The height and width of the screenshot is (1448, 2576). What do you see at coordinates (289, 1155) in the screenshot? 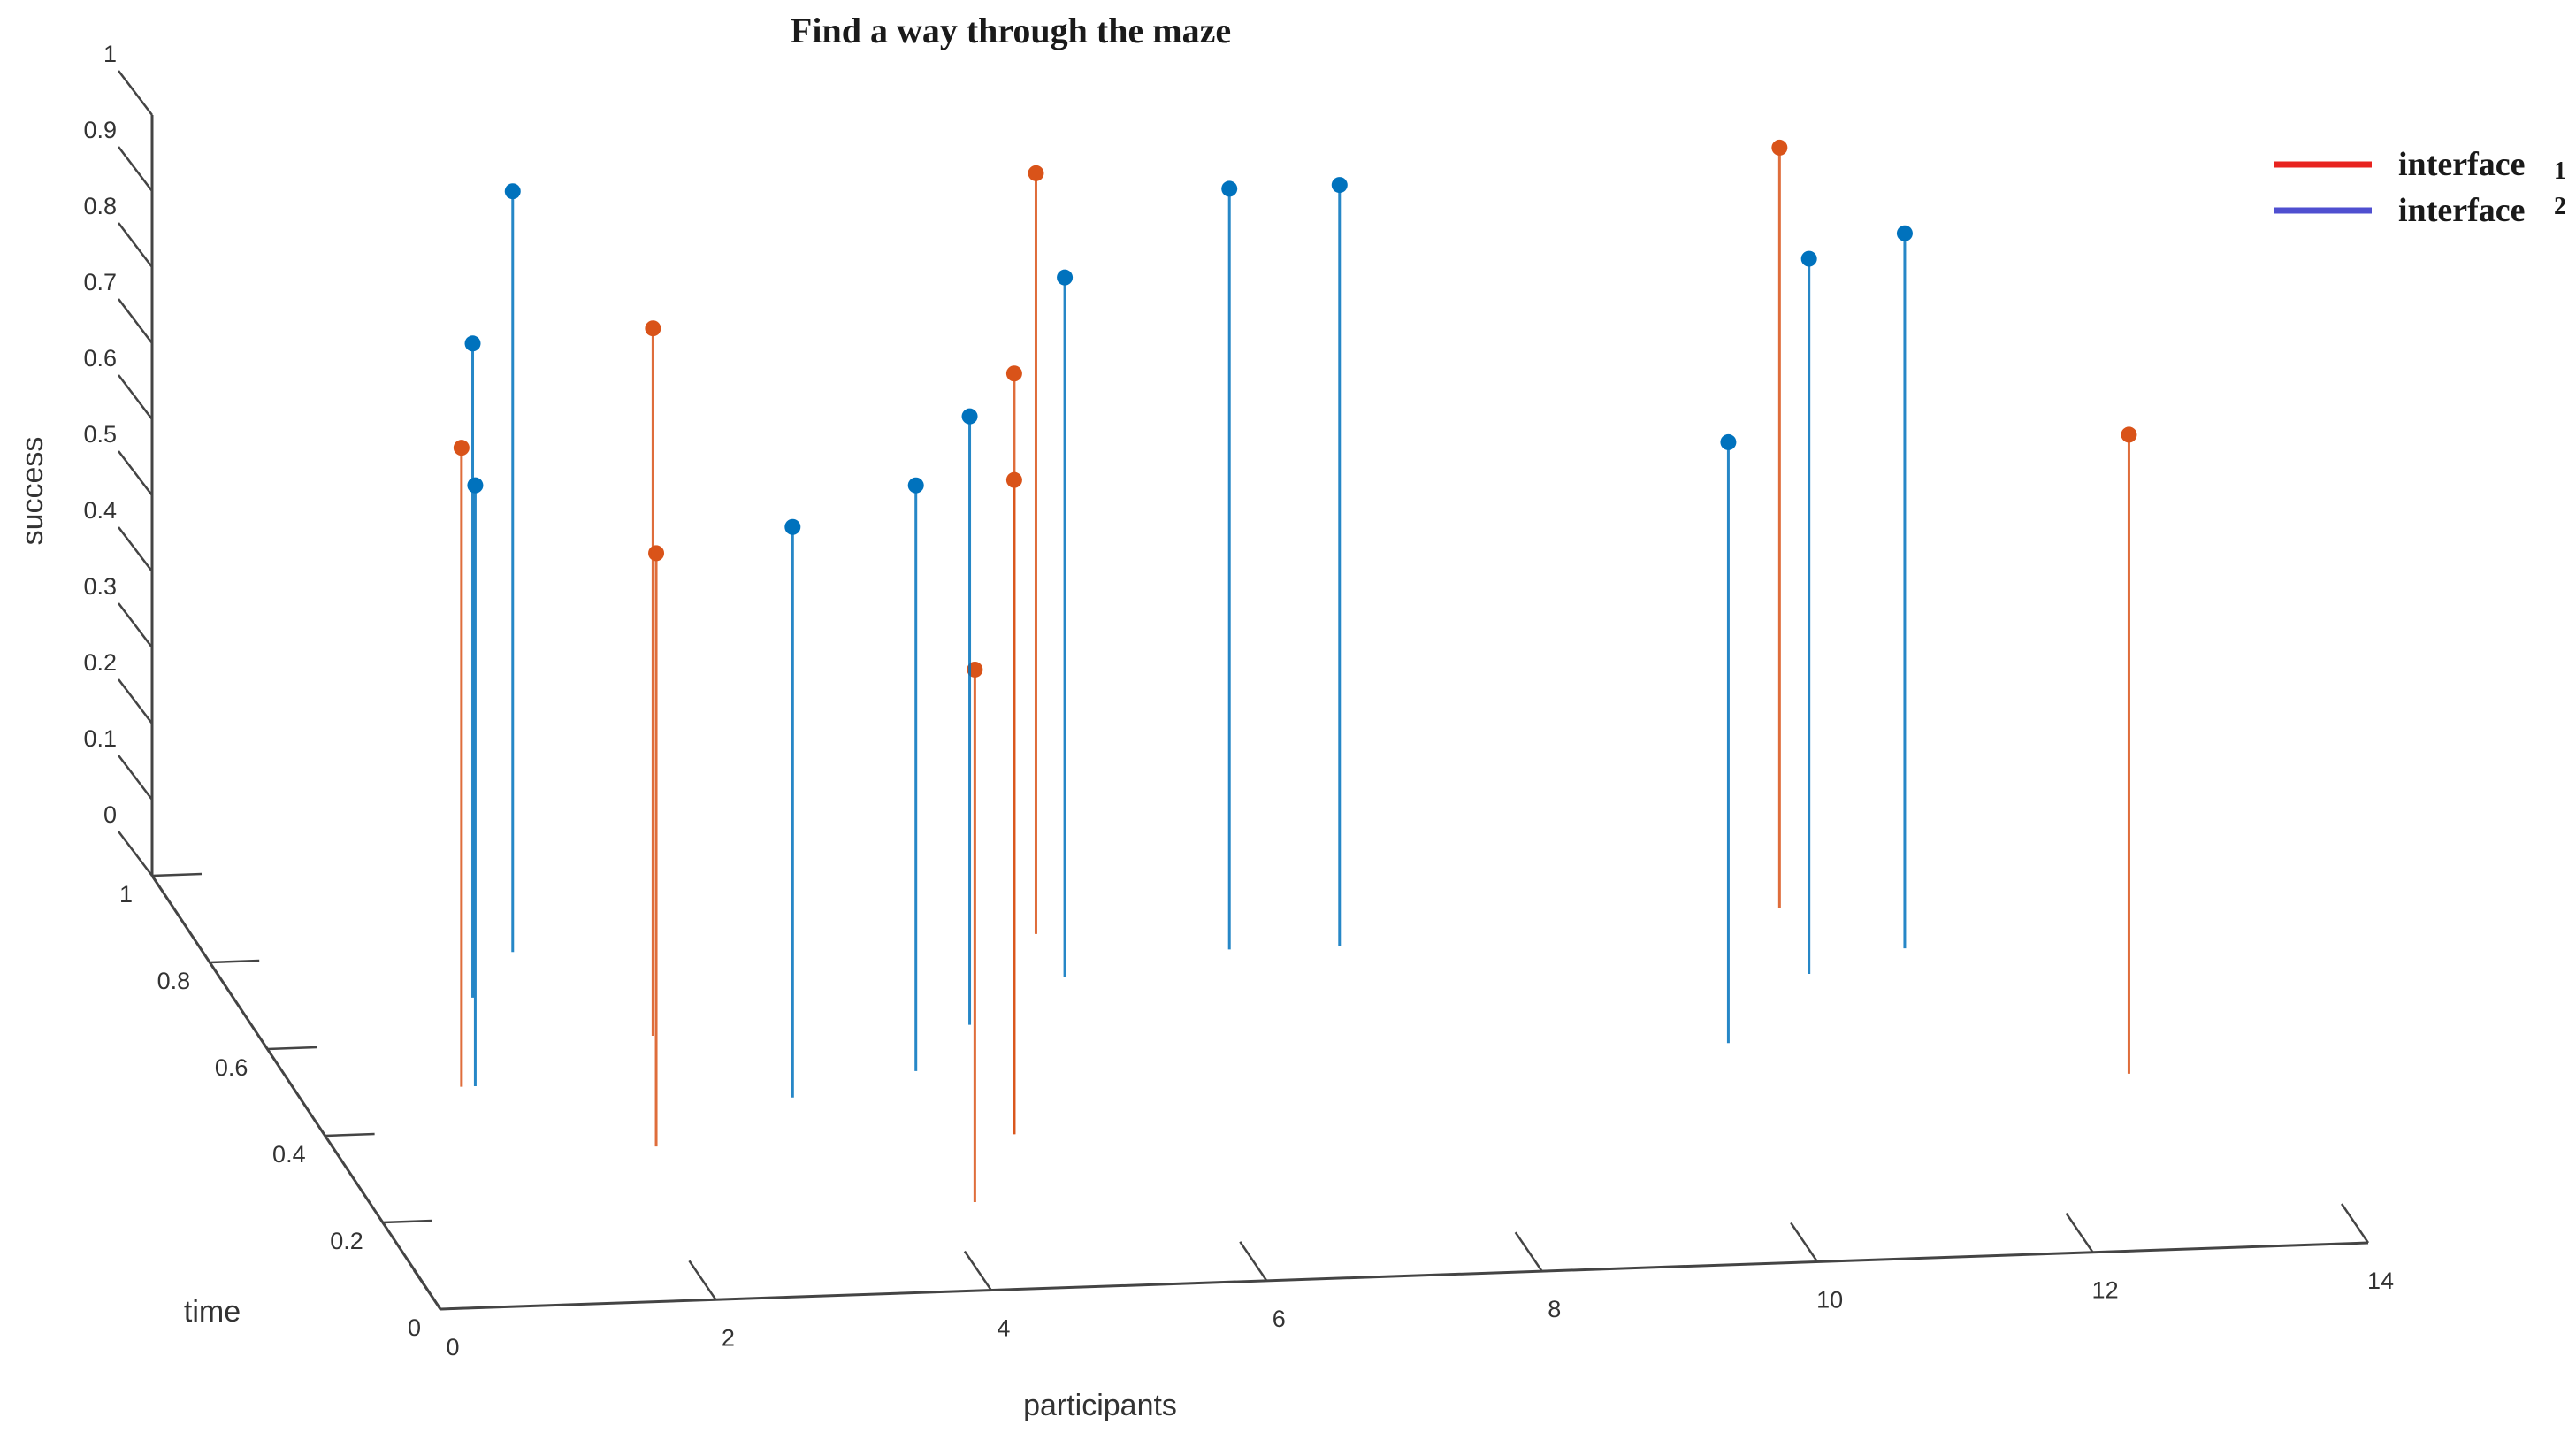
I see `y-tick-label: 0.4` at bounding box center [289, 1155].